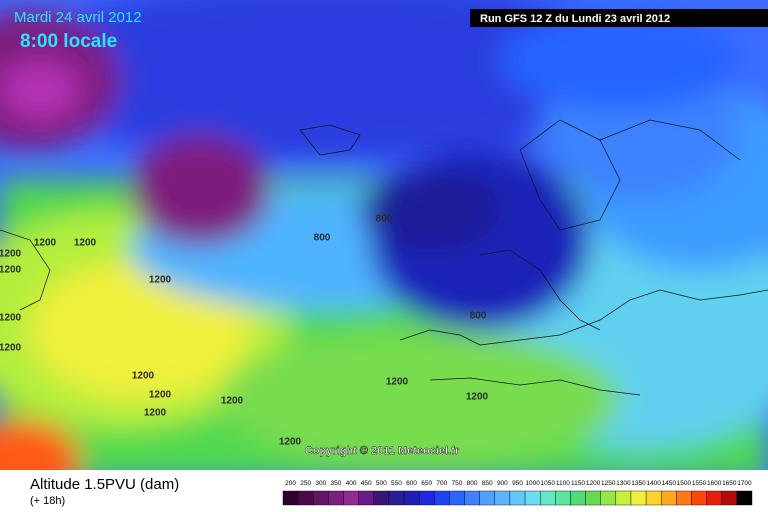 This screenshot has width=768, height=512. Describe the element at coordinates (729, 483) in the screenshot. I see `scale-label: 1650` at that location.